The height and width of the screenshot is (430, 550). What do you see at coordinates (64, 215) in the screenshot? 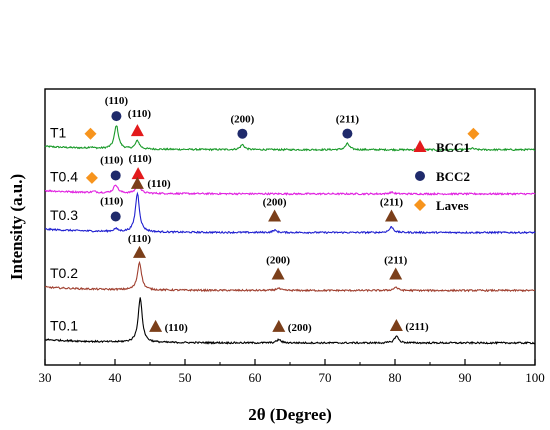
I see `series-name-label: T0.3` at bounding box center [64, 215].